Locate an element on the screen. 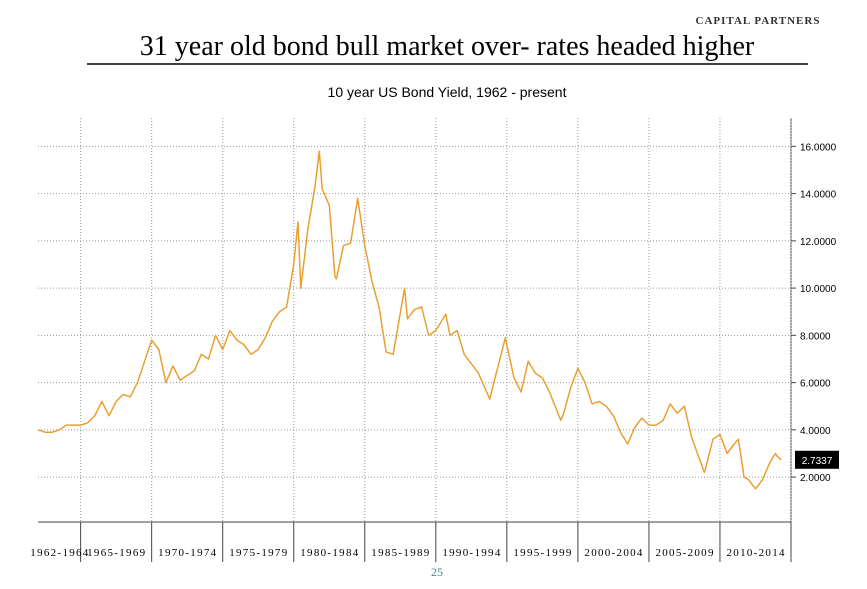 The width and height of the screenshot is (867, 589). last-value-label: 2.7337 is located at coordinates (817, 461).